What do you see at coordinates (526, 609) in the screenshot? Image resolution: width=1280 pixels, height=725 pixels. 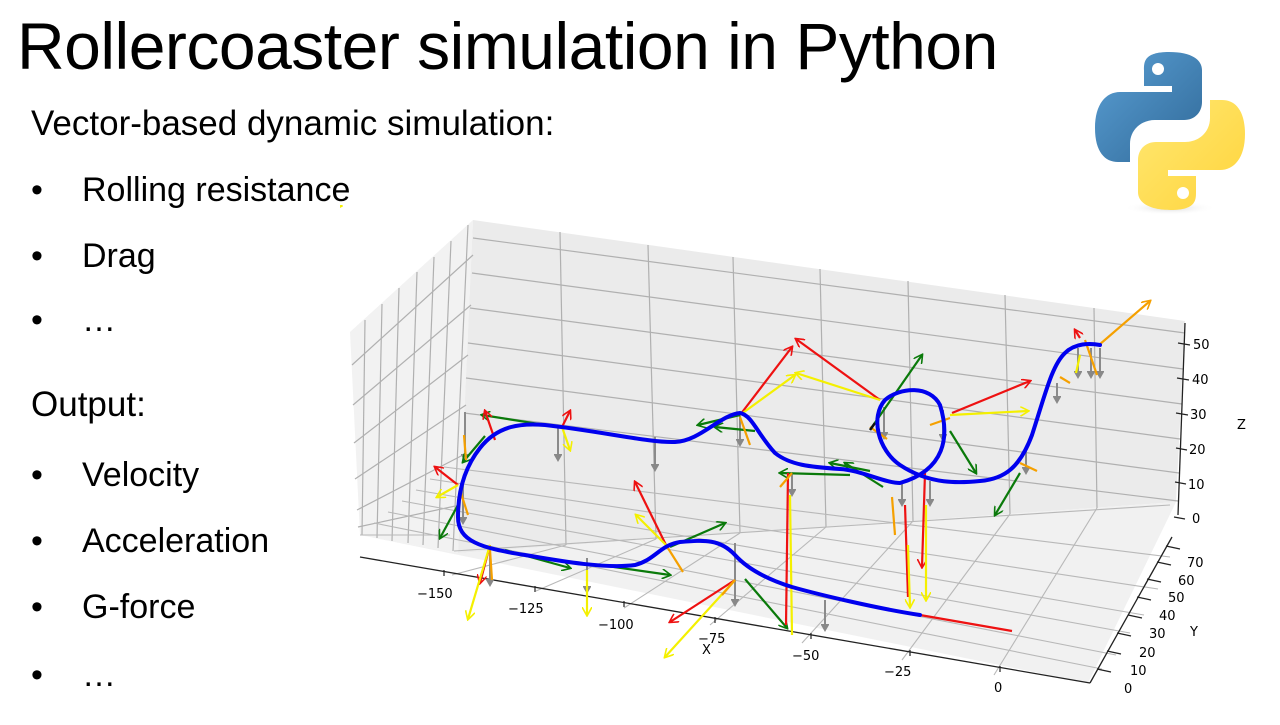 I see `svg-text: −125` at bounding box center [526, 609].